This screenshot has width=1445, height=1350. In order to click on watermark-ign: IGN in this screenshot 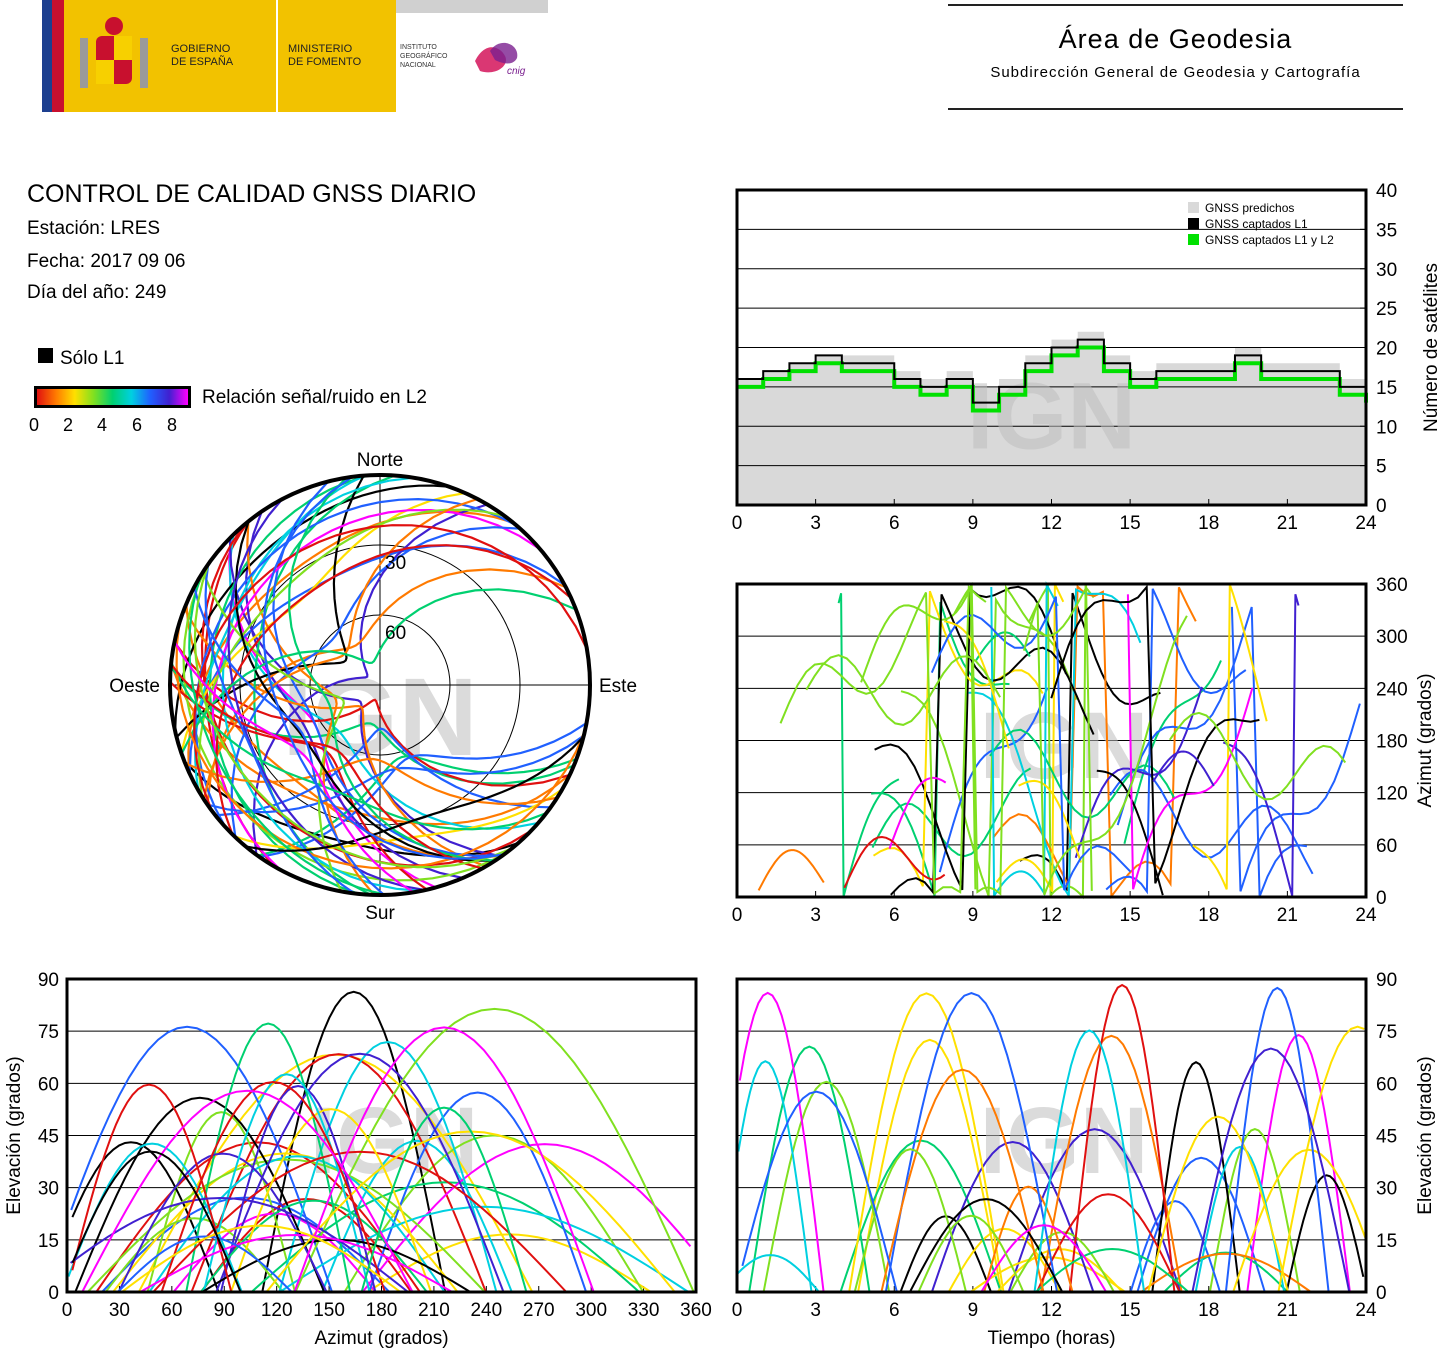, I will do `click(1051, 416)`.